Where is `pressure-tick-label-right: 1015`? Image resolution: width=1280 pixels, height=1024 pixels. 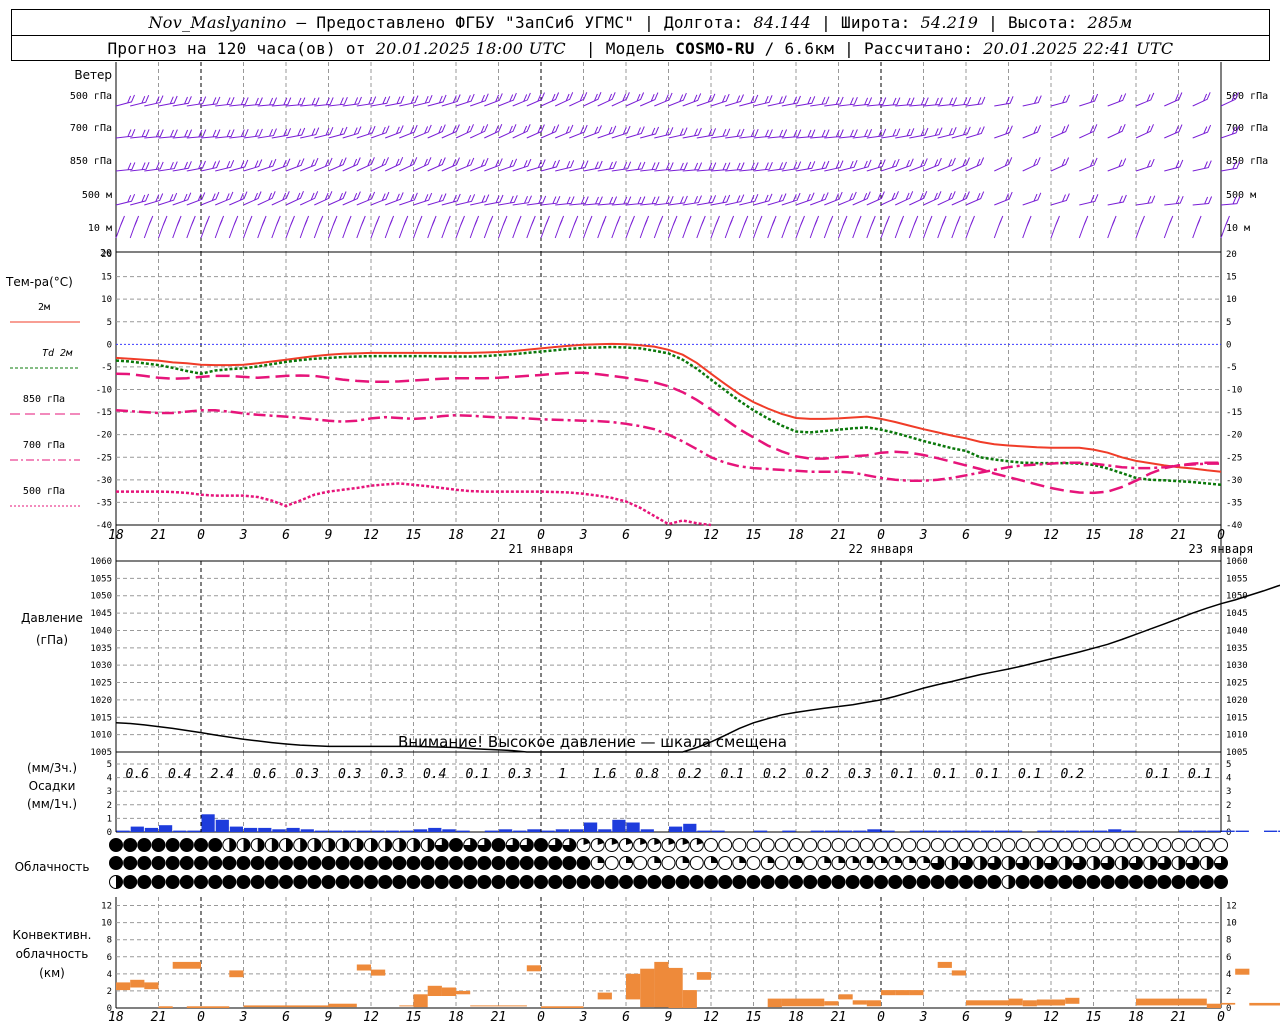
pressure-tick-label-right: 1015 is located at coordinates (1237, 718).